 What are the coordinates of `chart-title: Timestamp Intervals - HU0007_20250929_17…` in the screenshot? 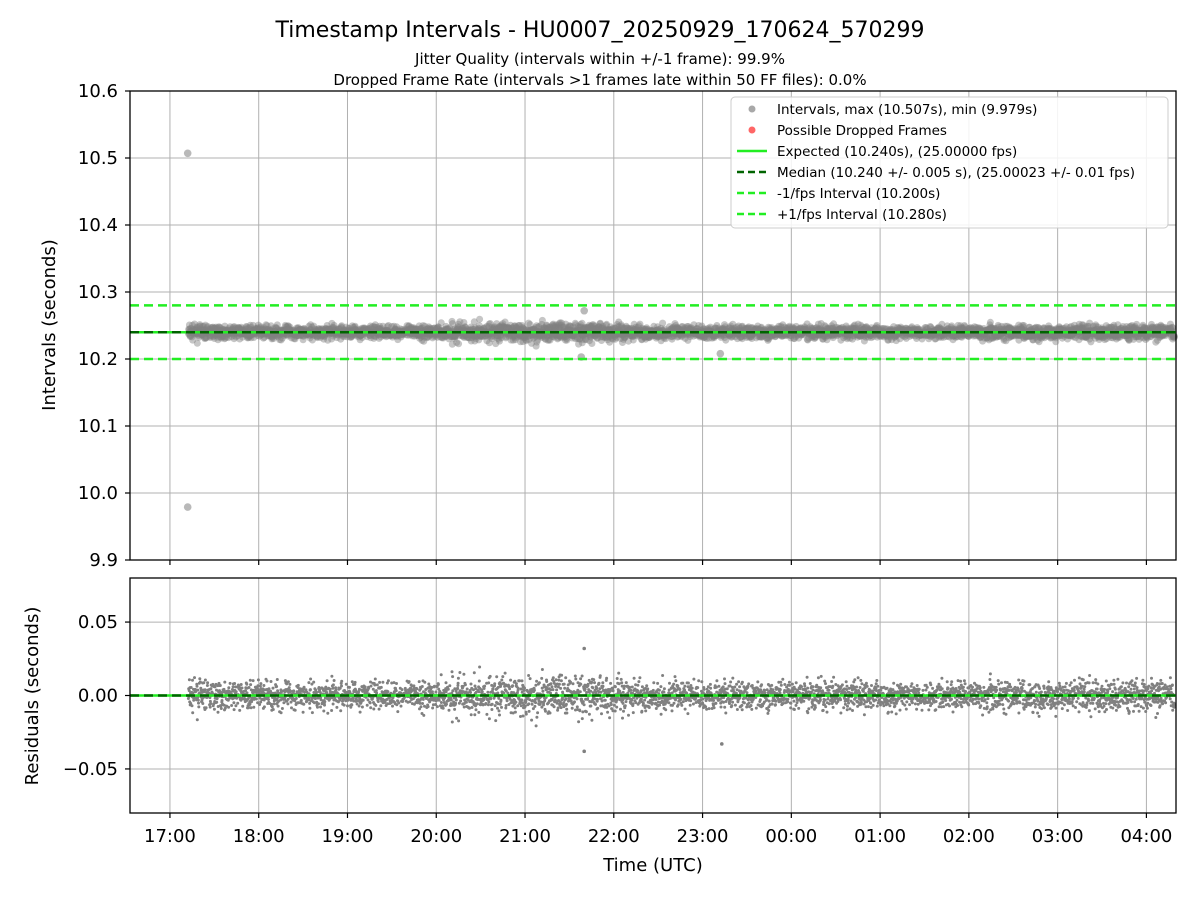 It's located at (599, 30).